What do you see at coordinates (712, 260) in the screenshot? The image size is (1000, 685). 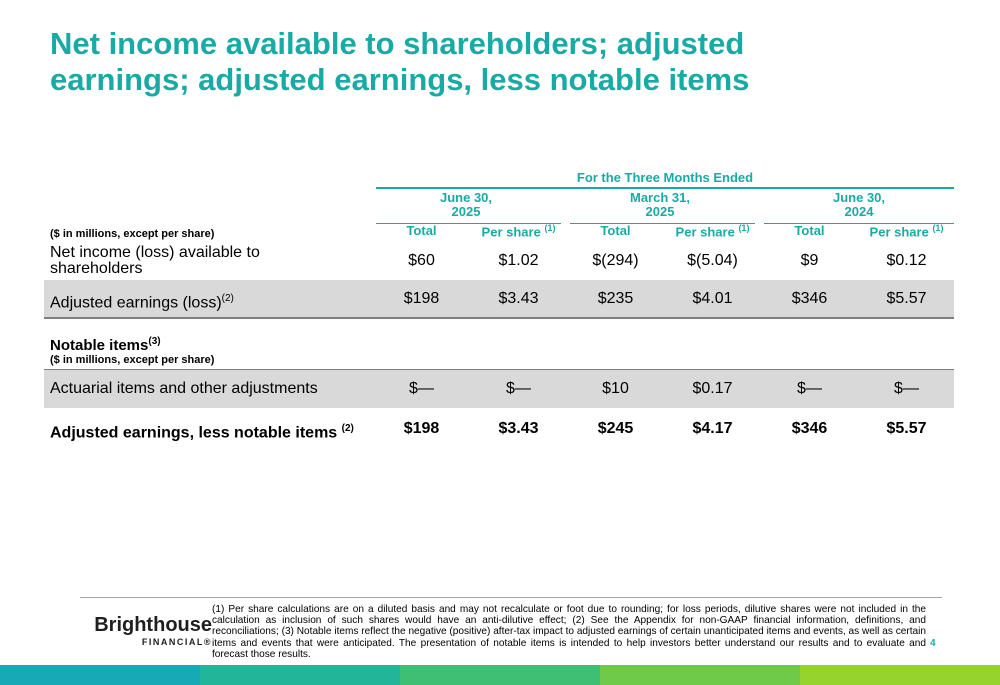 I see `cell-value: $(5.04)` at bounding box center [712, 260].